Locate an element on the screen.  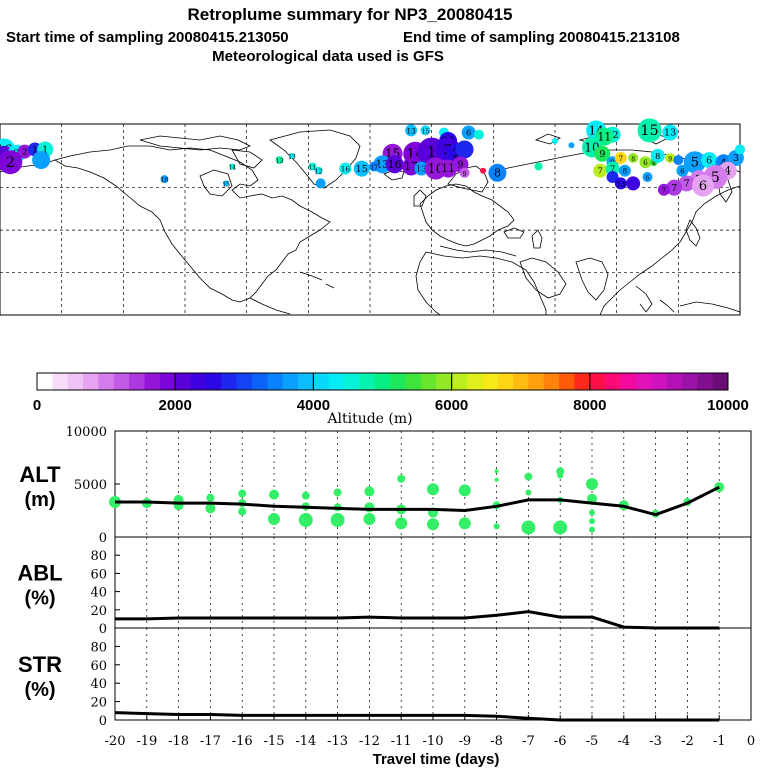
x-tick-label: -10 is located at coordinates (433, 741).